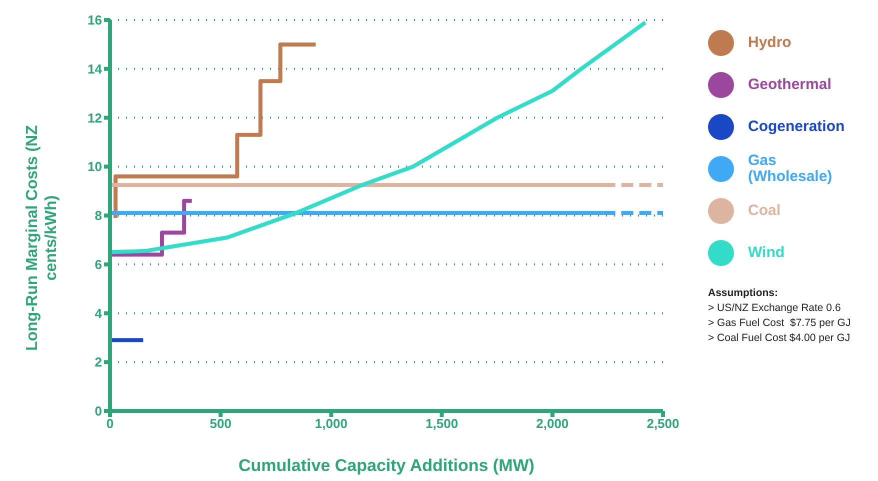 This screenshot has width=878, height=481. Describe the element at coordinates (95, 166) in the screenshot. I see `y-tick-label: 10` at that location.